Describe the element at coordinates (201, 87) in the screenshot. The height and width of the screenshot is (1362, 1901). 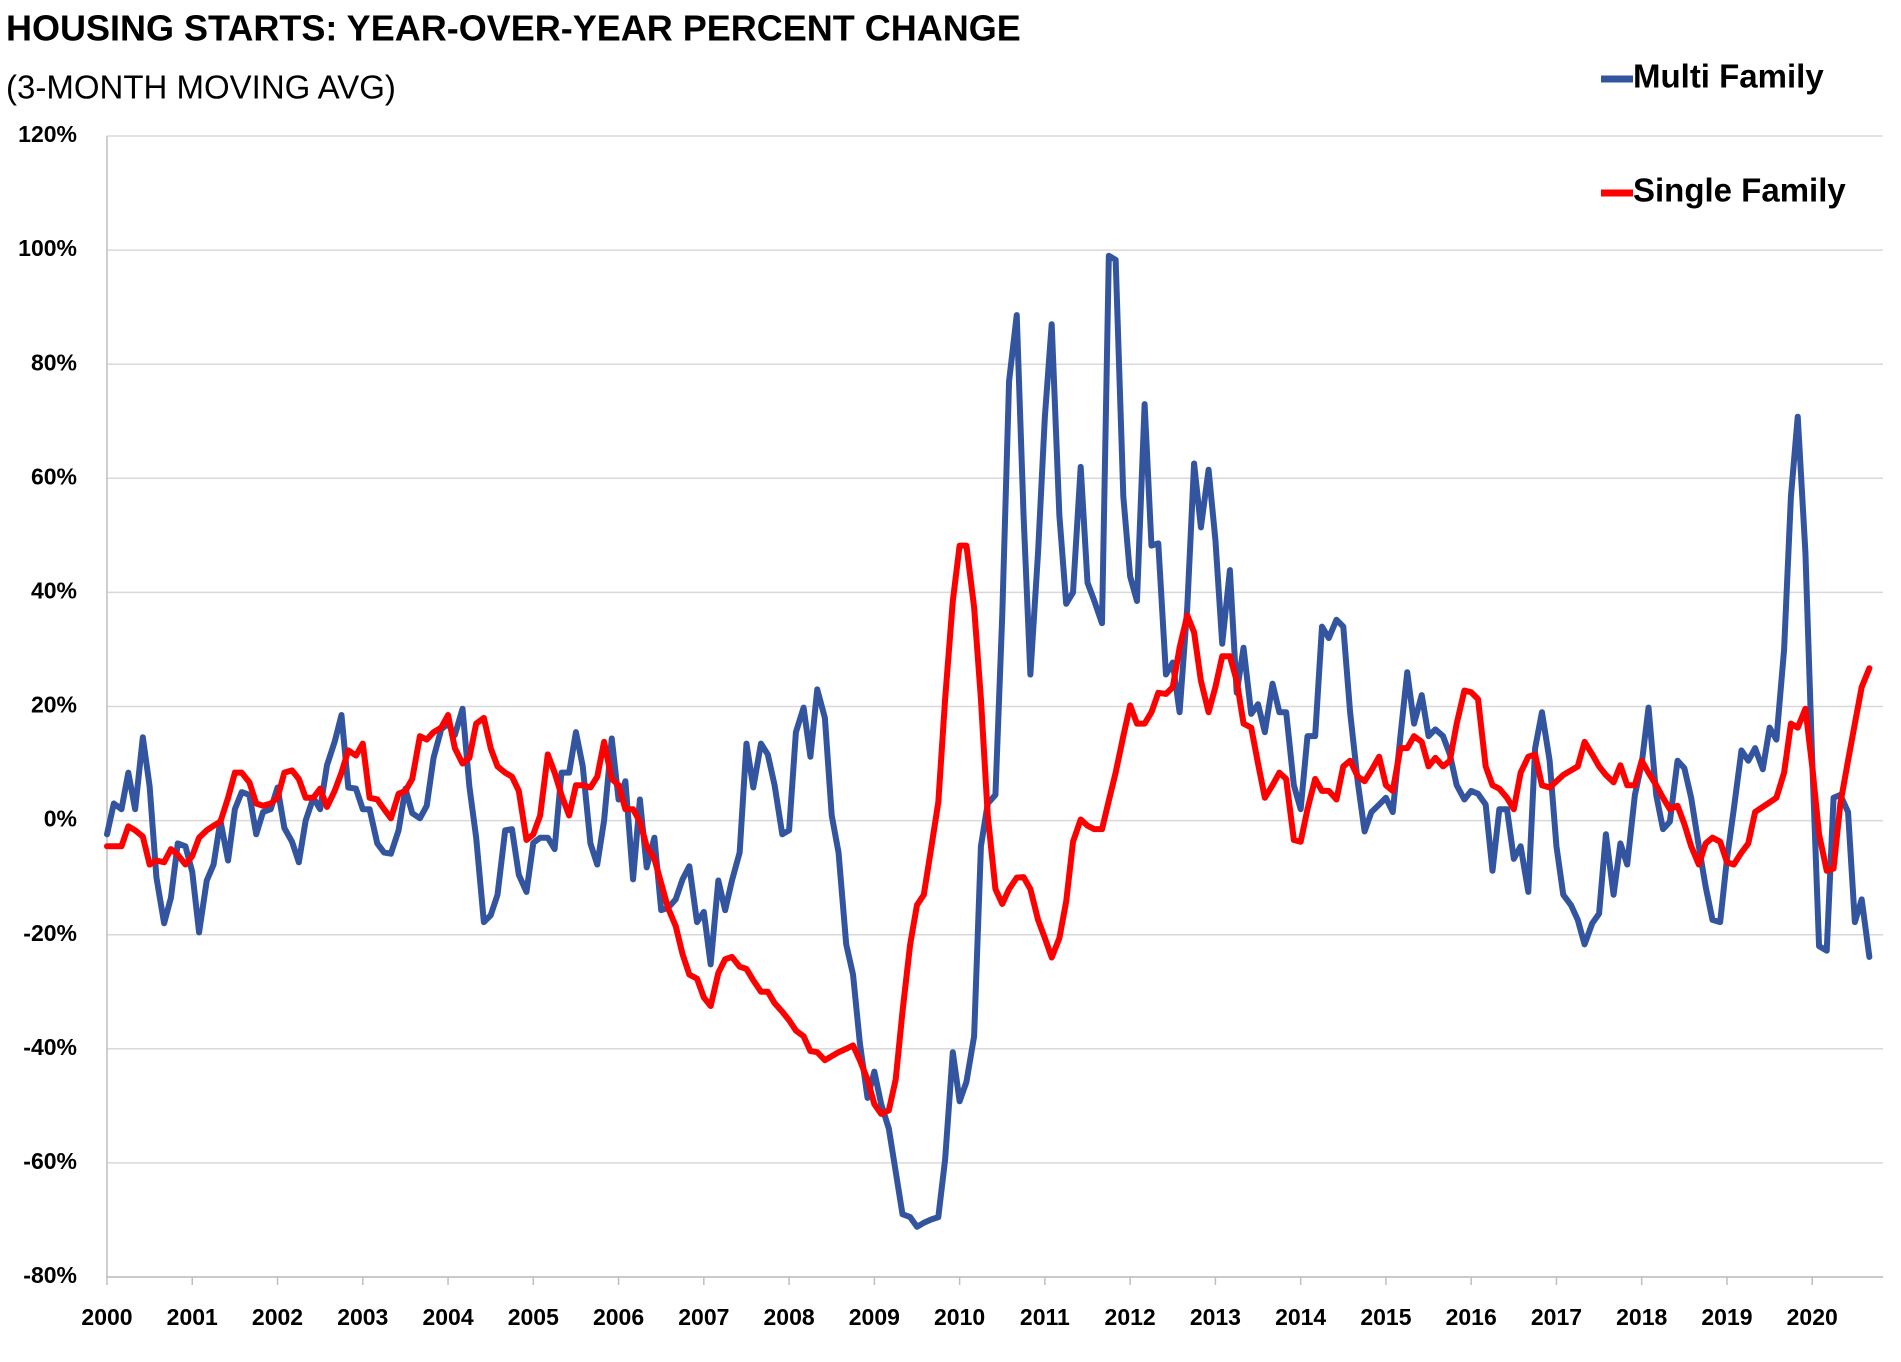
I see `chart-subtitle: (3-MONTH MOVING AVG)` at that location.